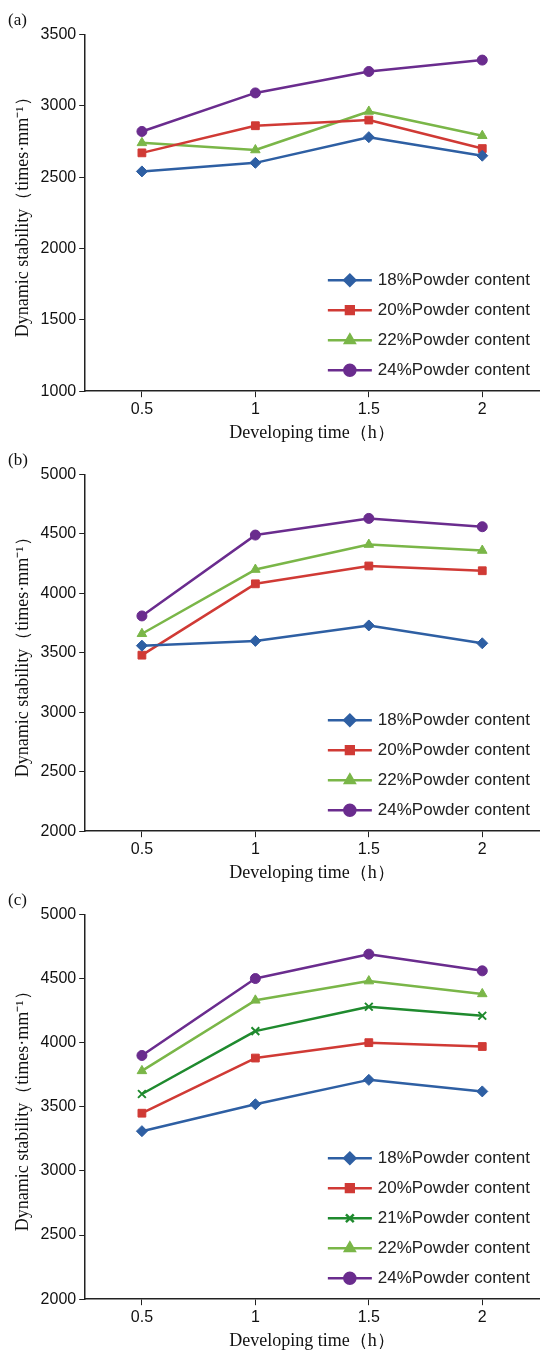 Image resolution: width=559 pixels, height=1365 pixels. What do you see at coordinates (58, 319) in the screenshot?
I see `y-tick-label: 1500` at bounding box center [58, 319].